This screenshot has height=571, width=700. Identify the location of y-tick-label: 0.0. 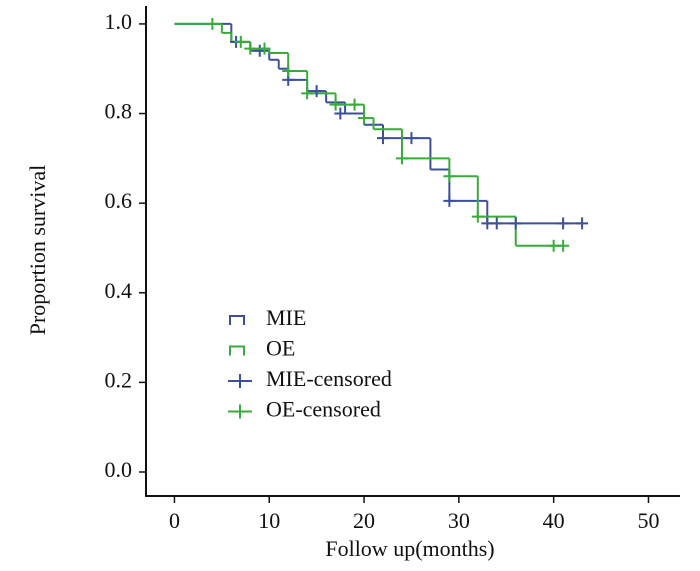
(119, 469).